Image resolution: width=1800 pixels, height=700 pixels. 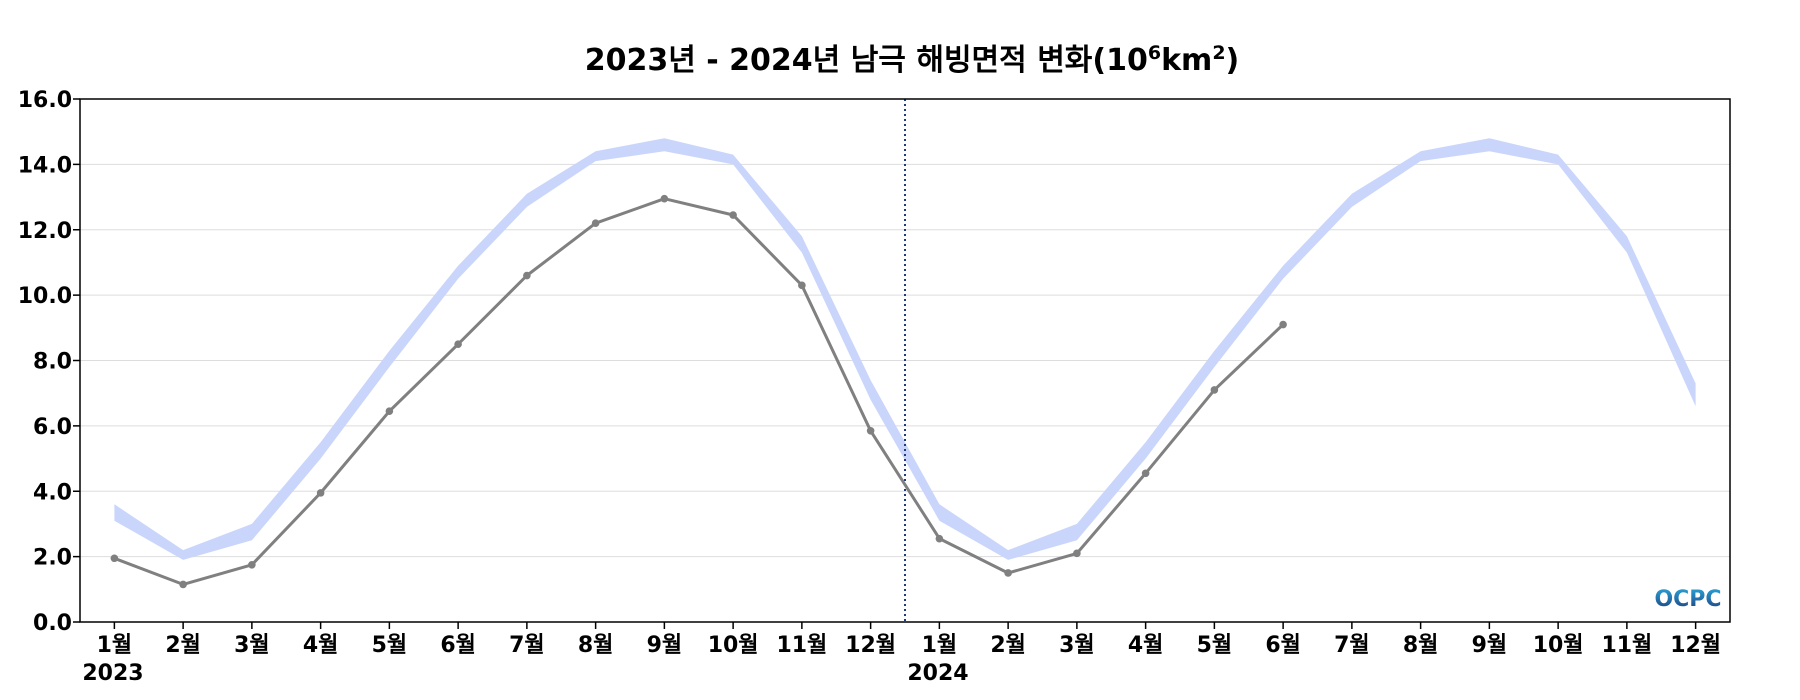 What do you see at coordinates (45, 231) in the screenshot?
I see `y-tick-label: 12.0` at bounding box center [45, 231].